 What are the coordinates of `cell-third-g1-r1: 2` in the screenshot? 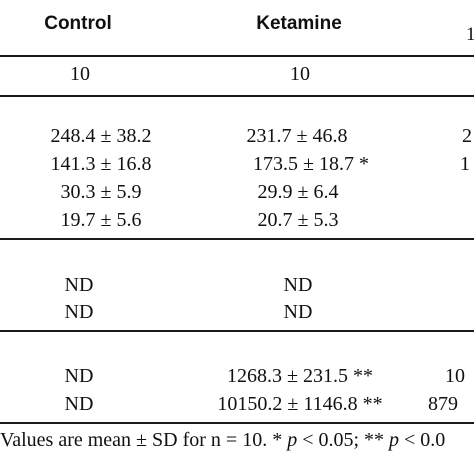 It's located at (467, 136).